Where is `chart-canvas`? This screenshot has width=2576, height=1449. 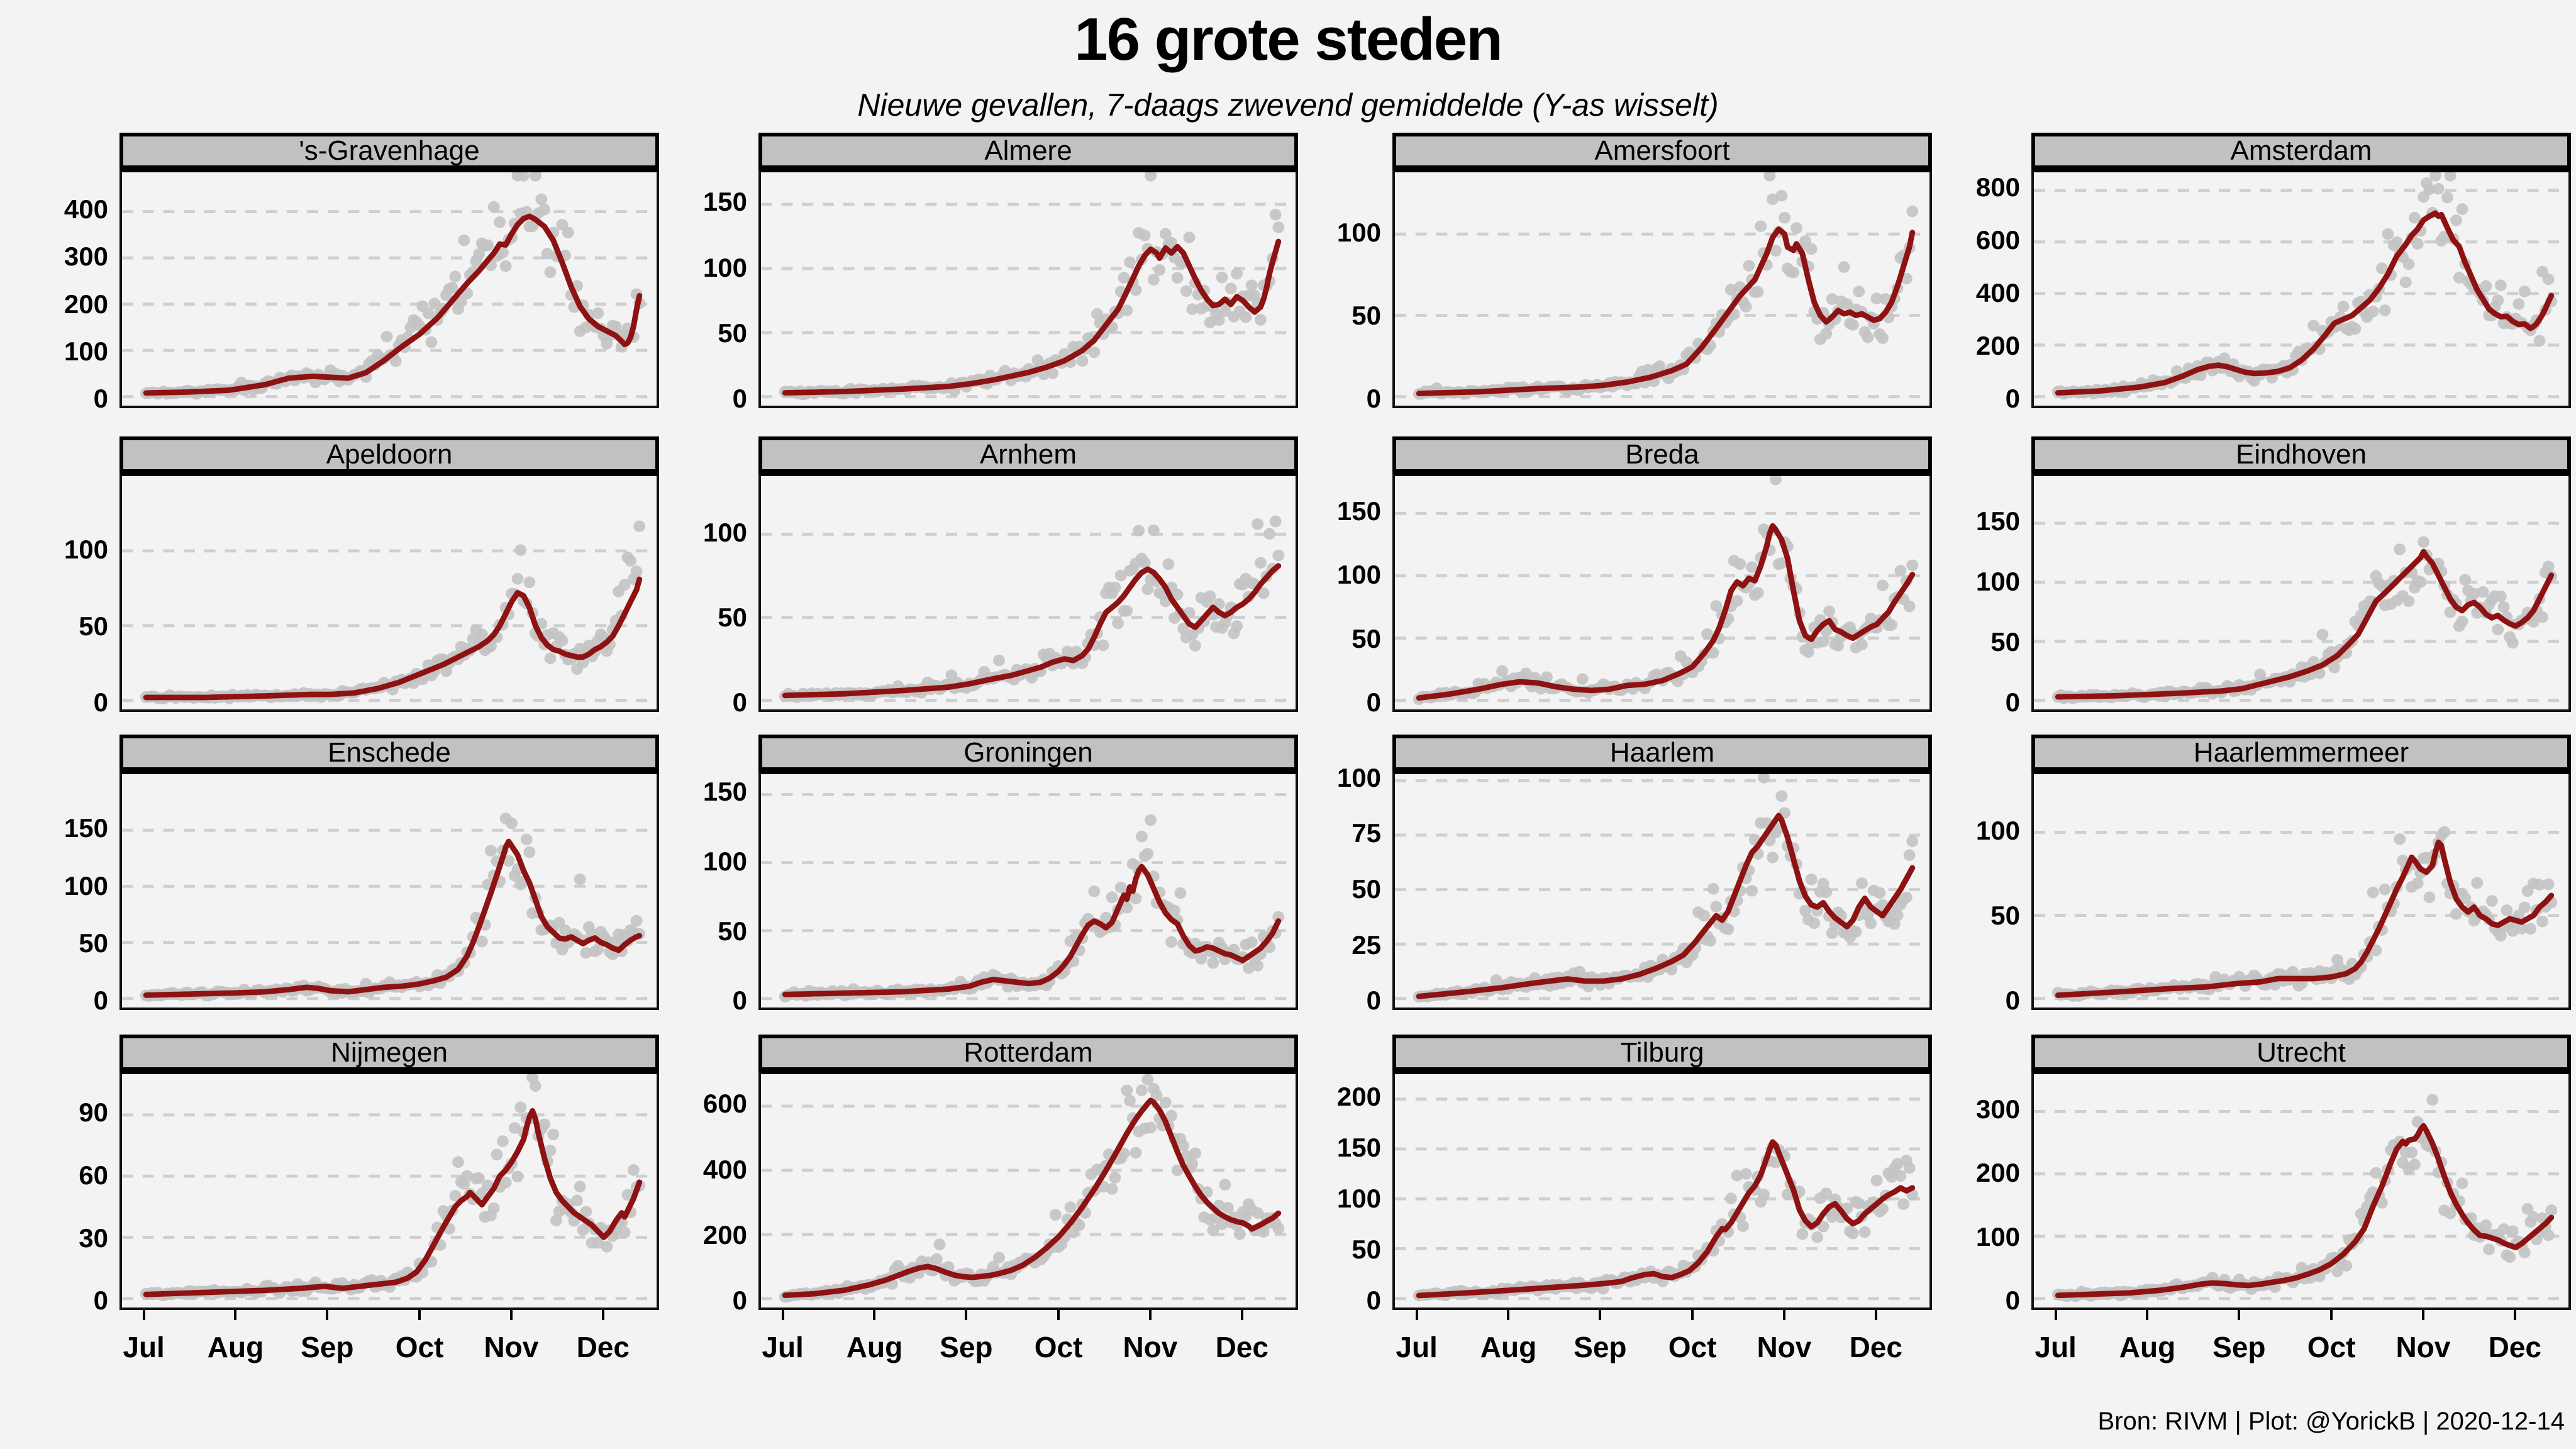
chart-canvas is located at coordinates (1028, 286).